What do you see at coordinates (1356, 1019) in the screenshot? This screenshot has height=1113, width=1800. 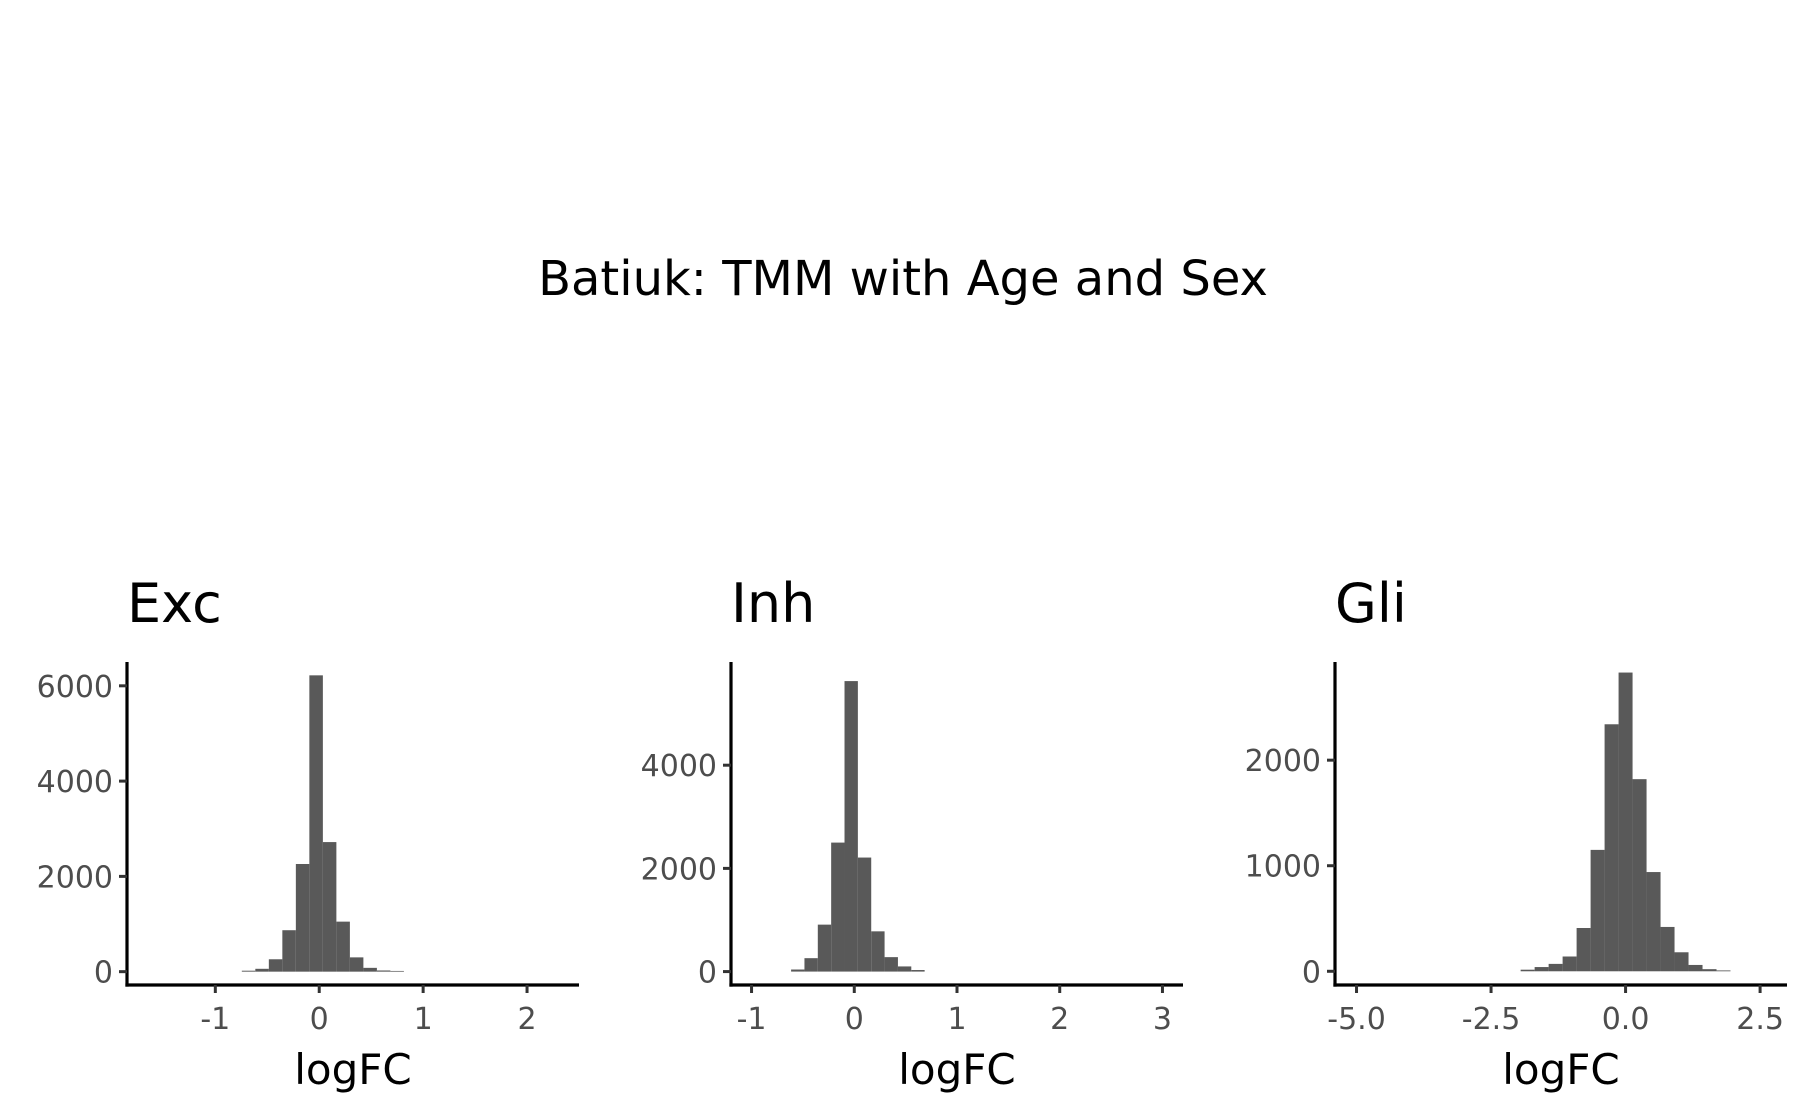 I see `x-tick-label: -5.0` at bounding box center [1356, 1019].